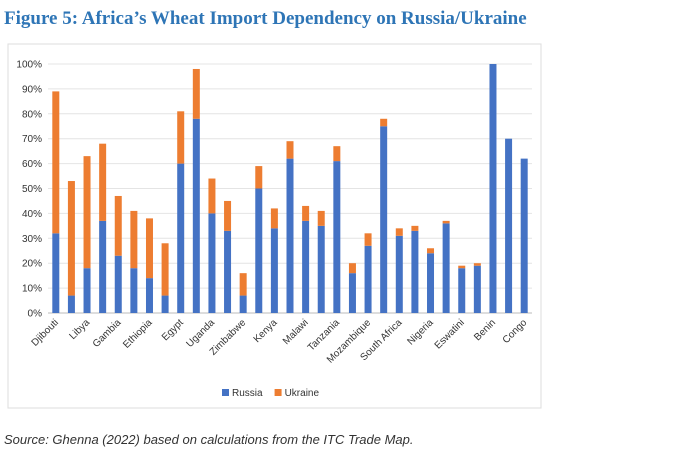  What do you see at coordinates (79, 329) in the screenshot?
I see `x-tick-label: Libya` at bounding box center [79, 329].